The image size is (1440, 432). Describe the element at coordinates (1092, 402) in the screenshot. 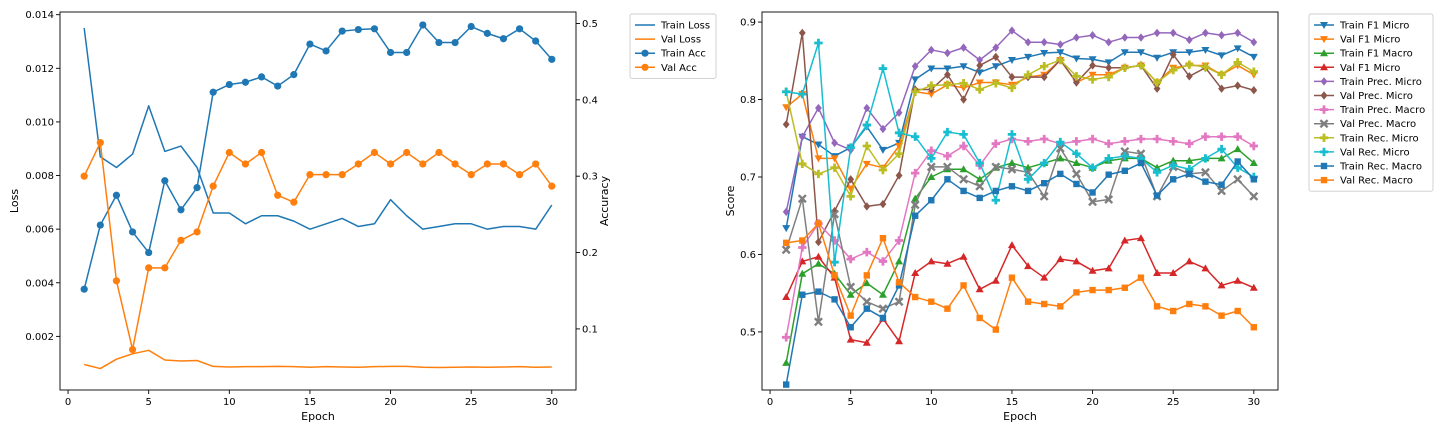

I see `x-tick-label: 20` at that location.